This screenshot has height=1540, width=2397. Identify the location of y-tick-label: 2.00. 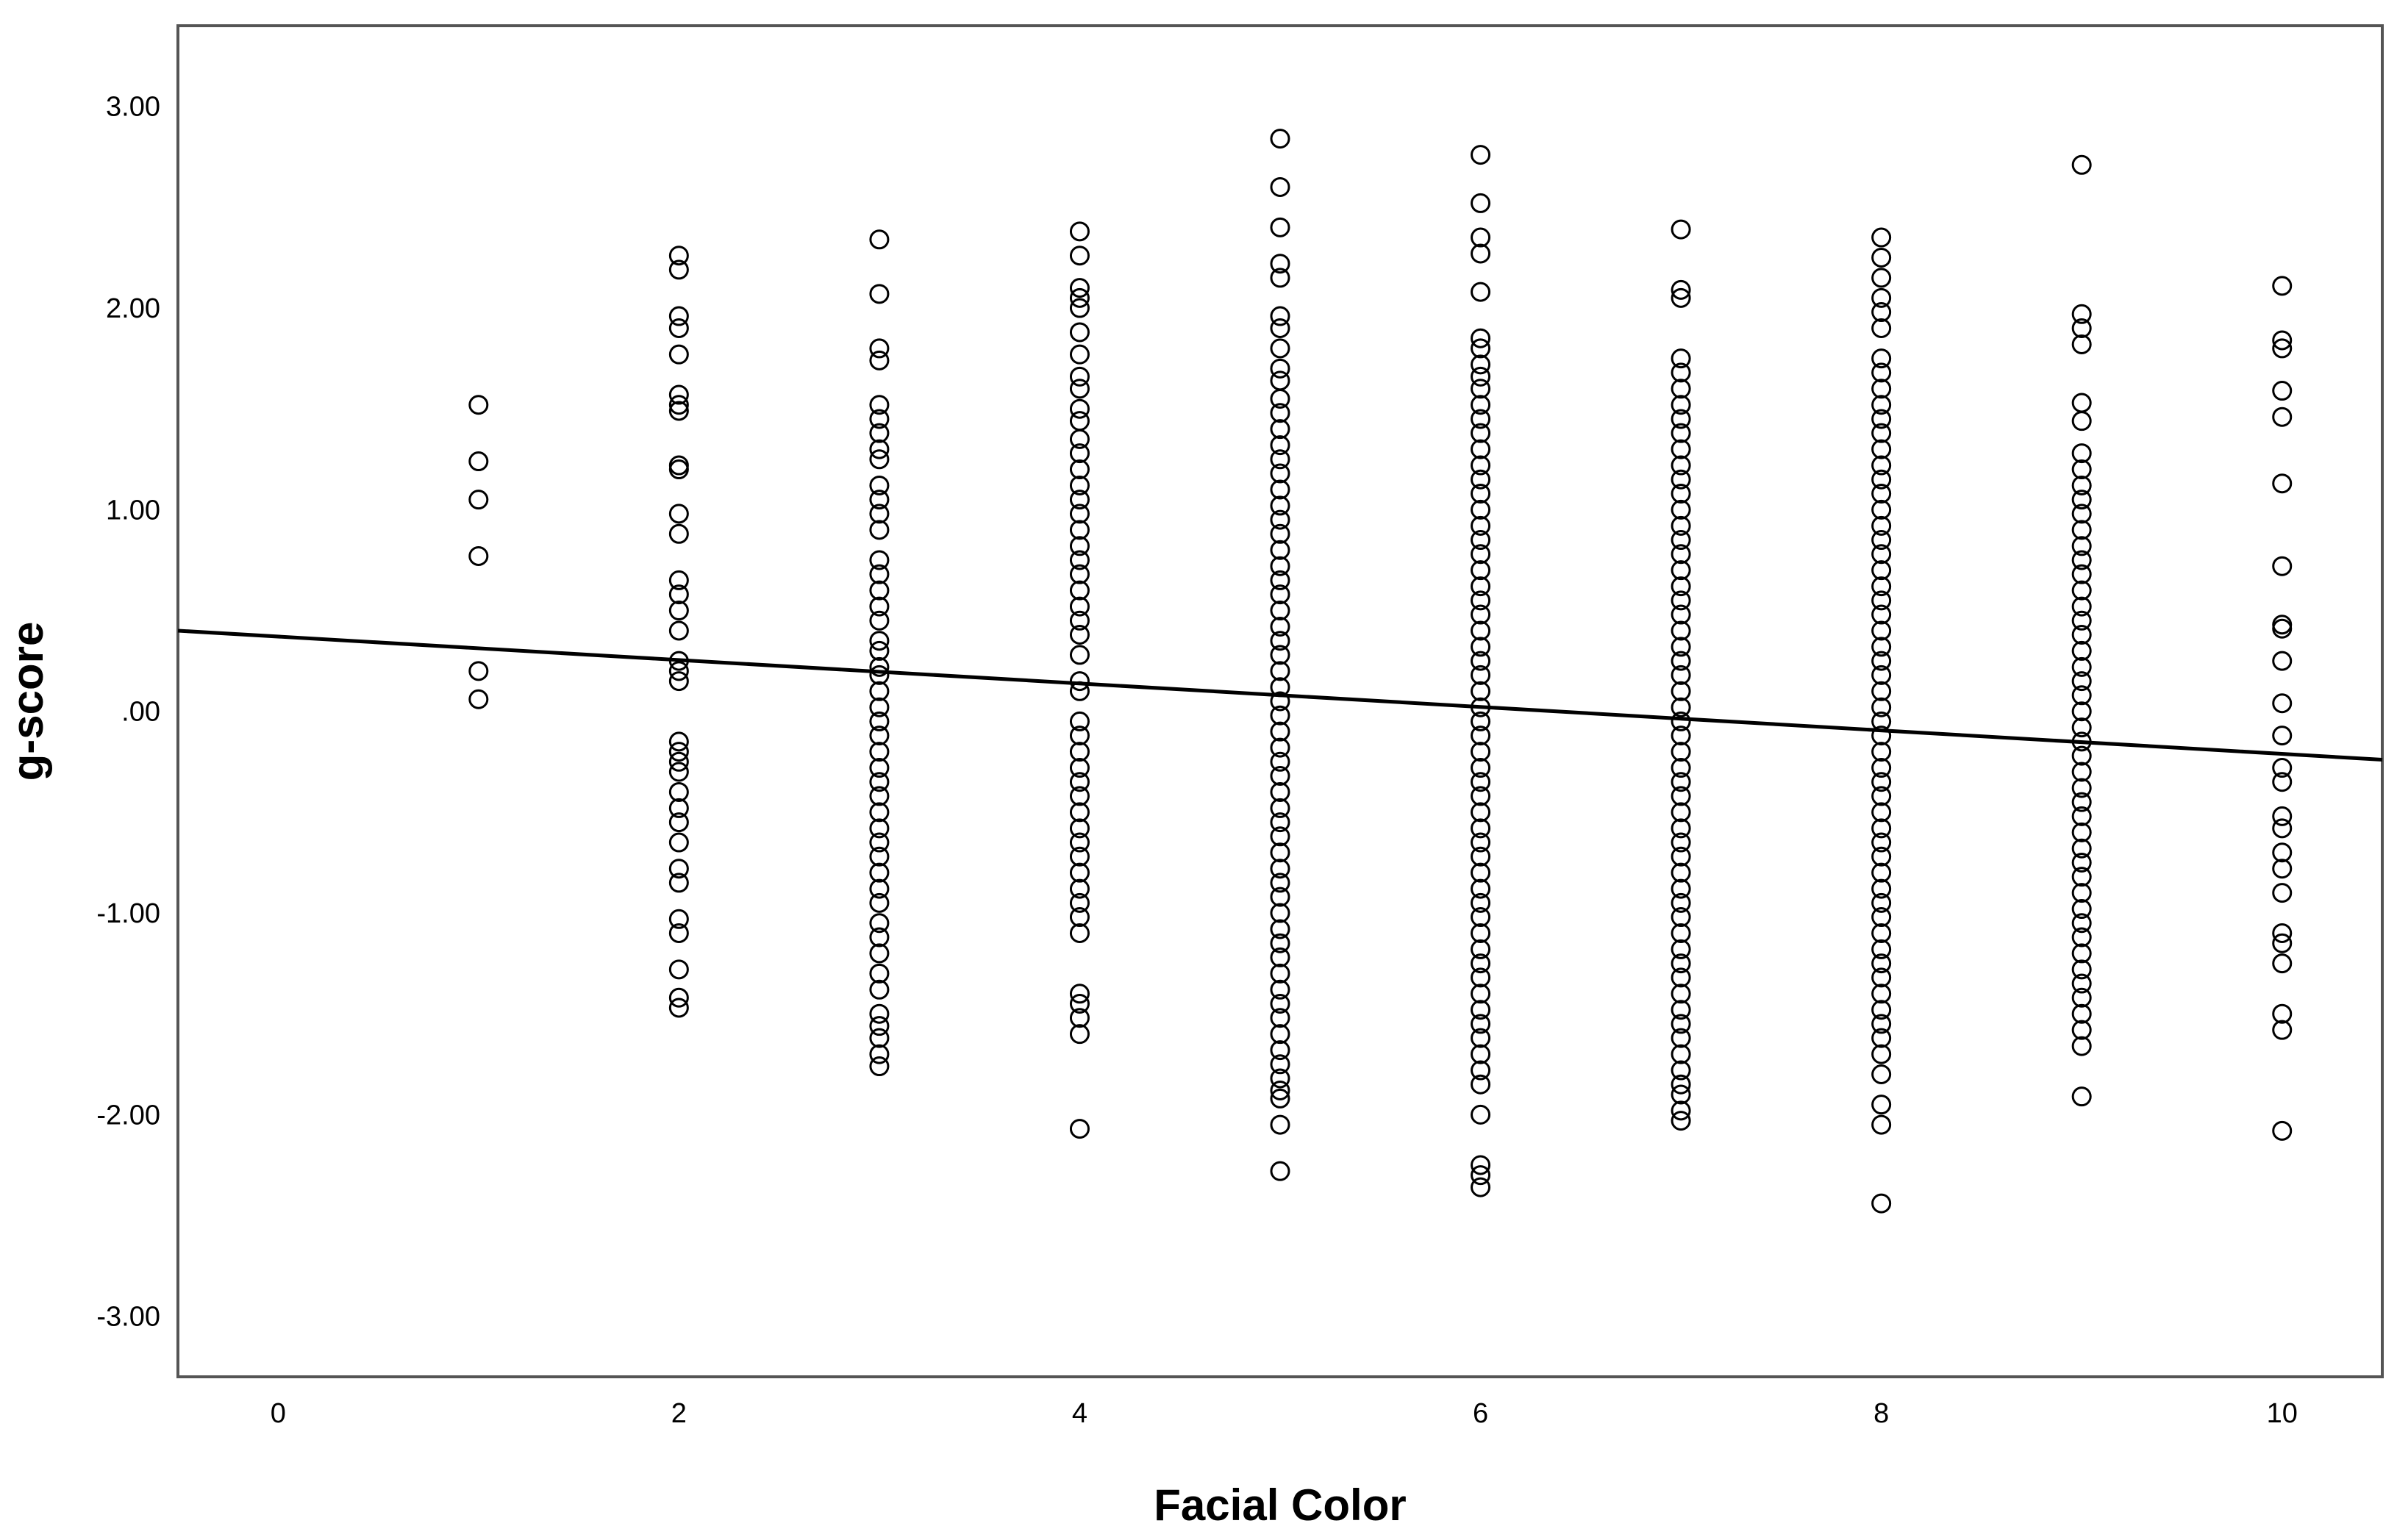
(133, 309).